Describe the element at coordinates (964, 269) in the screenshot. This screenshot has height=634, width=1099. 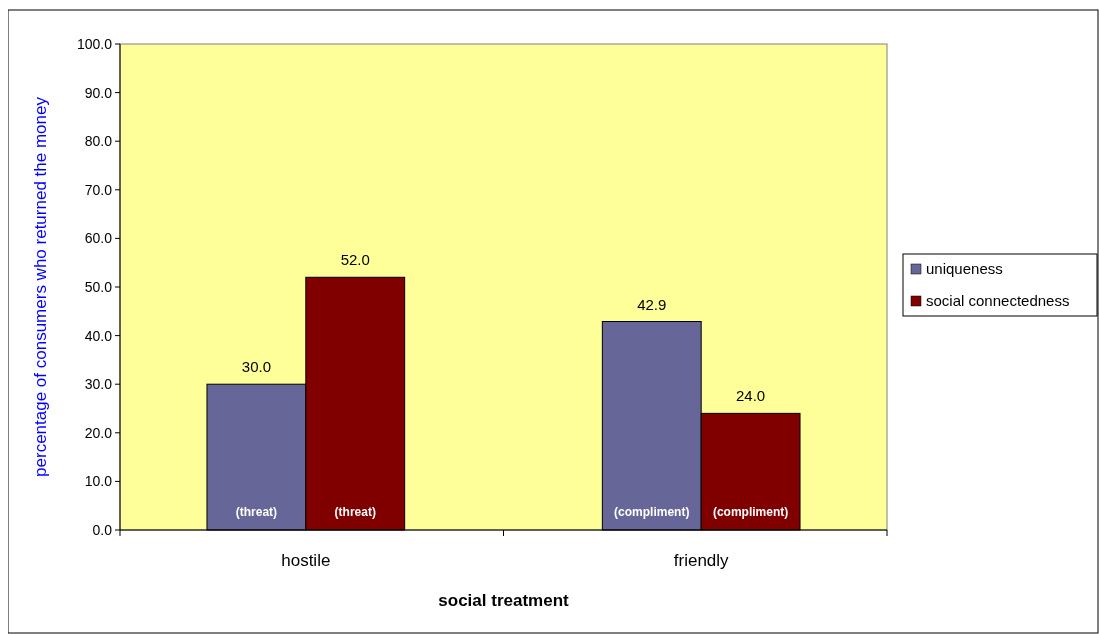
I see `legend-label: uniqueness` at that location.